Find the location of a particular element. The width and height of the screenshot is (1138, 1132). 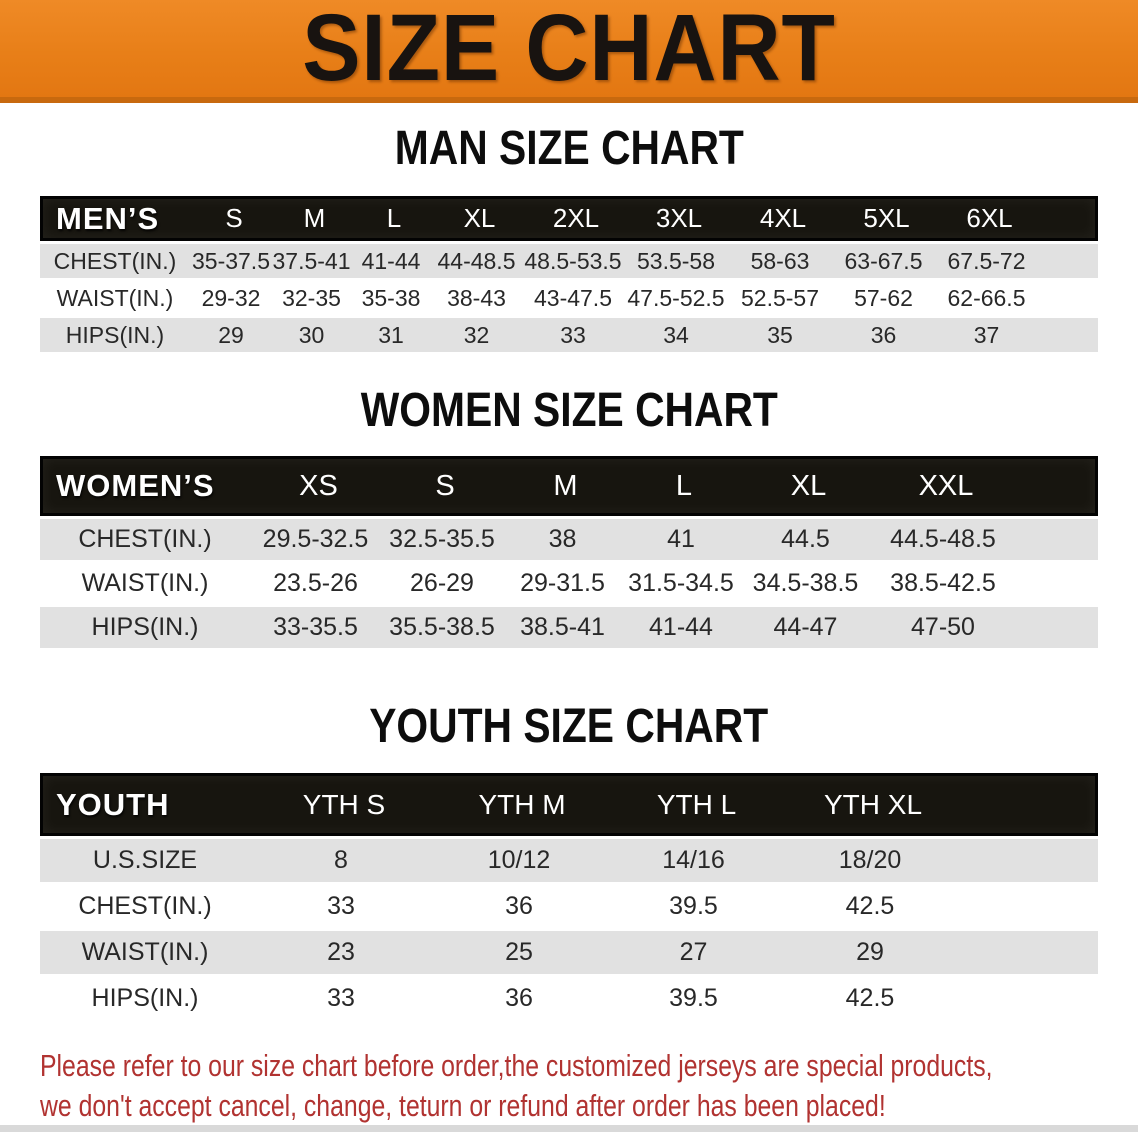

cell-value: 33-35.5 is located at coordinates (315, 627).